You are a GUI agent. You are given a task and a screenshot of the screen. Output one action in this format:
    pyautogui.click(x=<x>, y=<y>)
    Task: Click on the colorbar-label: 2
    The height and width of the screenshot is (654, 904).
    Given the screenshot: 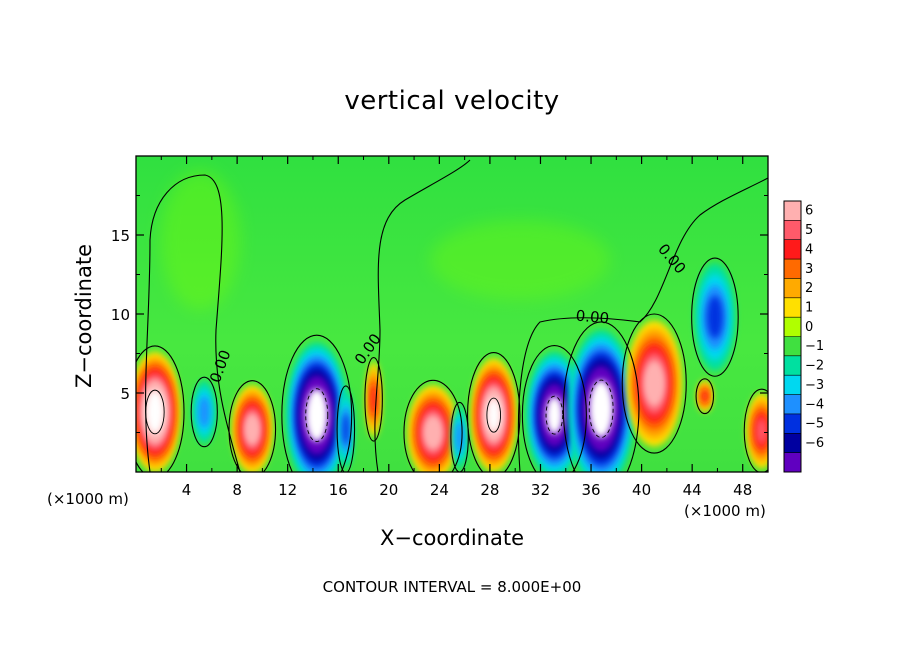 What is the action you would take?
    pyautogui.click(x=809, y=288)
    